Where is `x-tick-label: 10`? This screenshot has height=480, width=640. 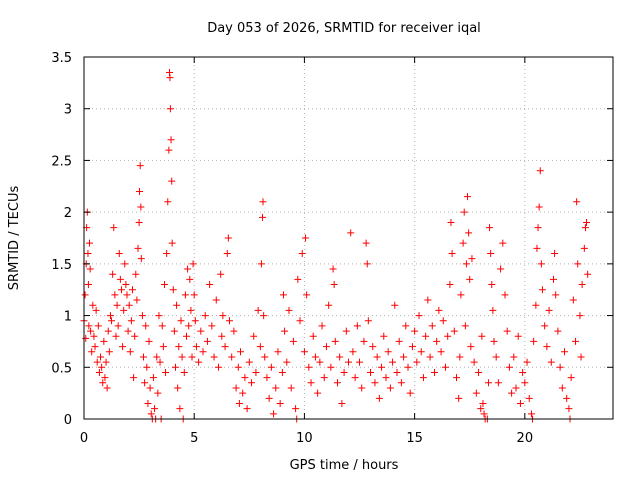
x-tick-label: 10 is located at coordinates (304, 438).